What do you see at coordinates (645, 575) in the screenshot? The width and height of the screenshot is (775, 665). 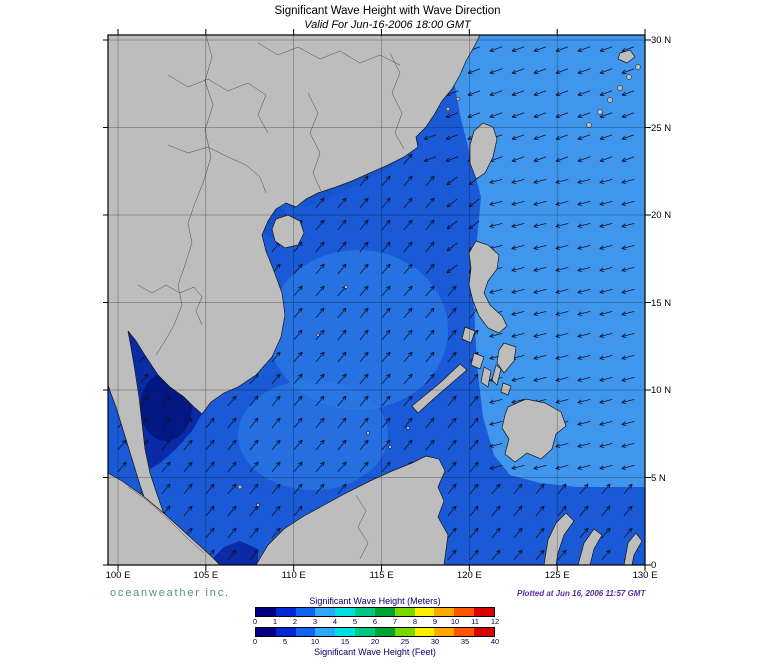 I see `lon-tick-label: 130 E` at bounding box center [645, 575].